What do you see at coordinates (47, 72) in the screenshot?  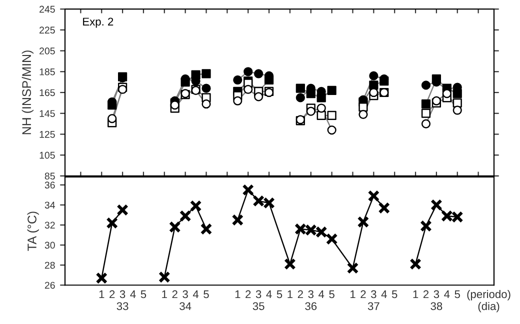 I see `y-tick-label: 185` at bounding box center [47, 72].